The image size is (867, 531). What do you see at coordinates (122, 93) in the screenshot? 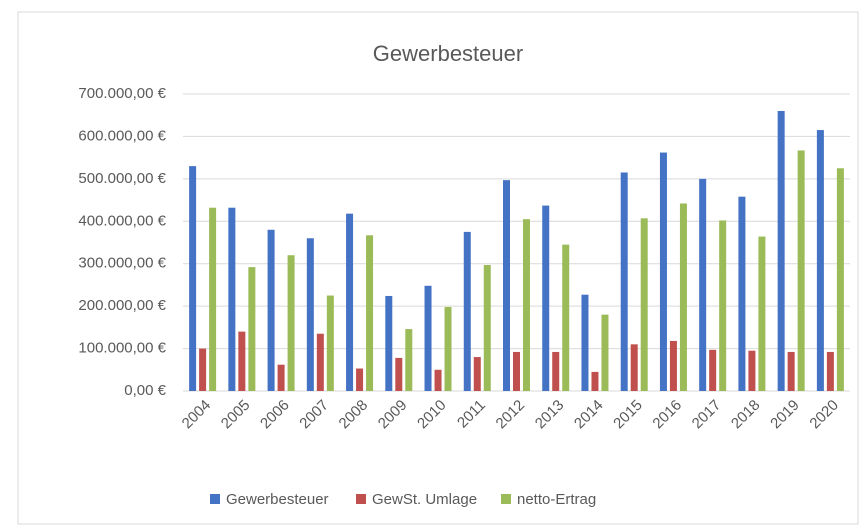
I see `y-tick-label: 700.000,00 €` at bounding box center [122, 93].